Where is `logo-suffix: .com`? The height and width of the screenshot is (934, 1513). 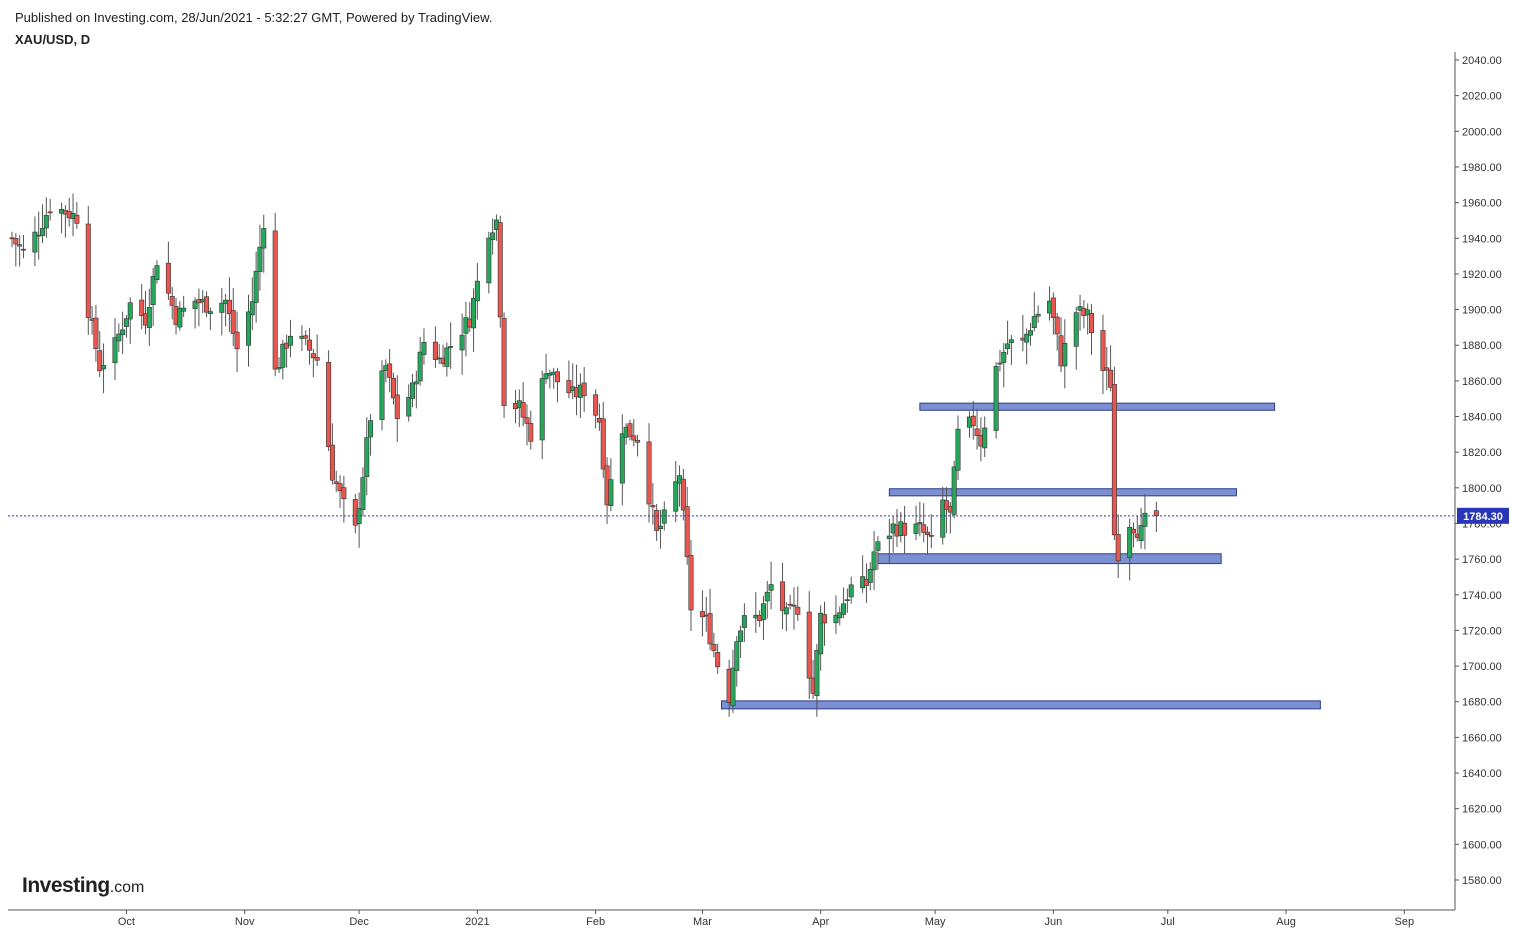 logo-suffix: .com is located at coordinates (127, 887).